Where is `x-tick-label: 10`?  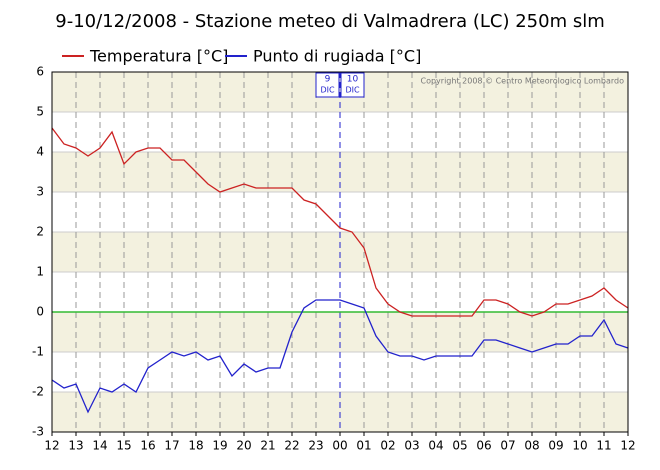
x-tick-label: 10 is located at coordinates (579, 446).